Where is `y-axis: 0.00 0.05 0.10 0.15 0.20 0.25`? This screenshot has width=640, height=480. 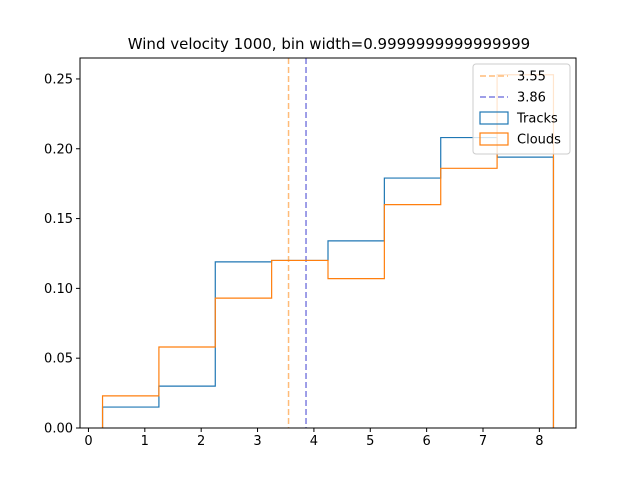
y-axis: 0.00 0.05 0.10 0.15 0.20 0.25 is located at coordinates (62, 254).